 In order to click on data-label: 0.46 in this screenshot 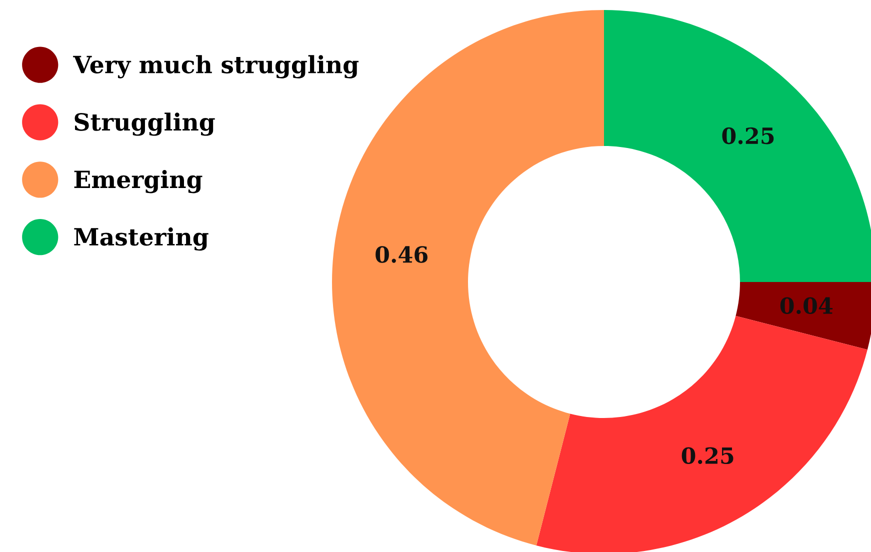, I will do `click(402, 254)`.